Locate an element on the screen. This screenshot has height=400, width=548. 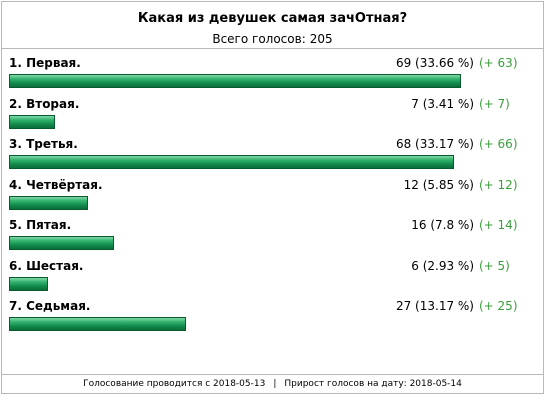
poll-start-date: Голосование проводится с 2018-05-13 is located at coordinates (174, 384).